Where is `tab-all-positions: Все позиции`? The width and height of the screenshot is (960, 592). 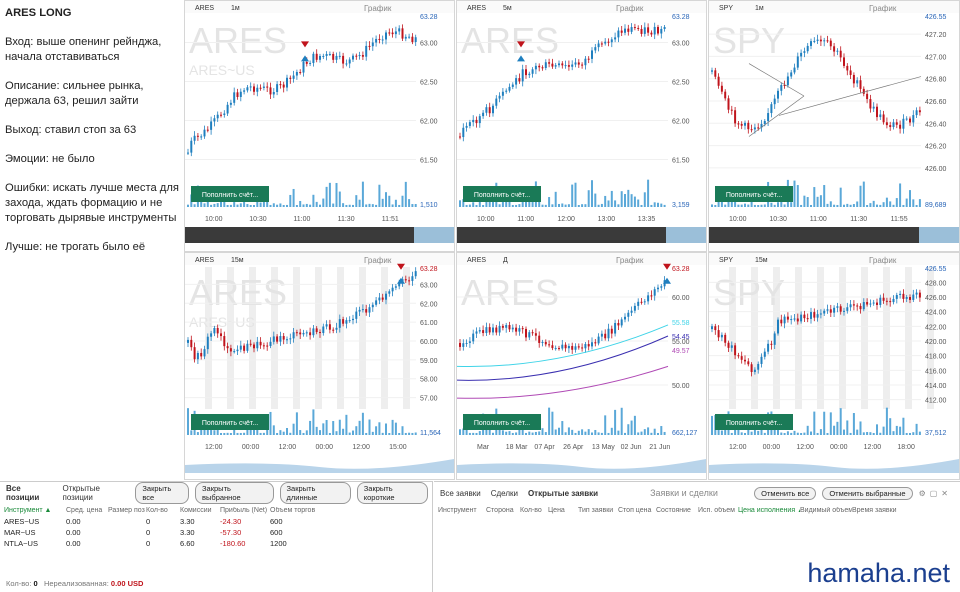
tab-all-positions: Все позиции is located at coordinates (23, 493).